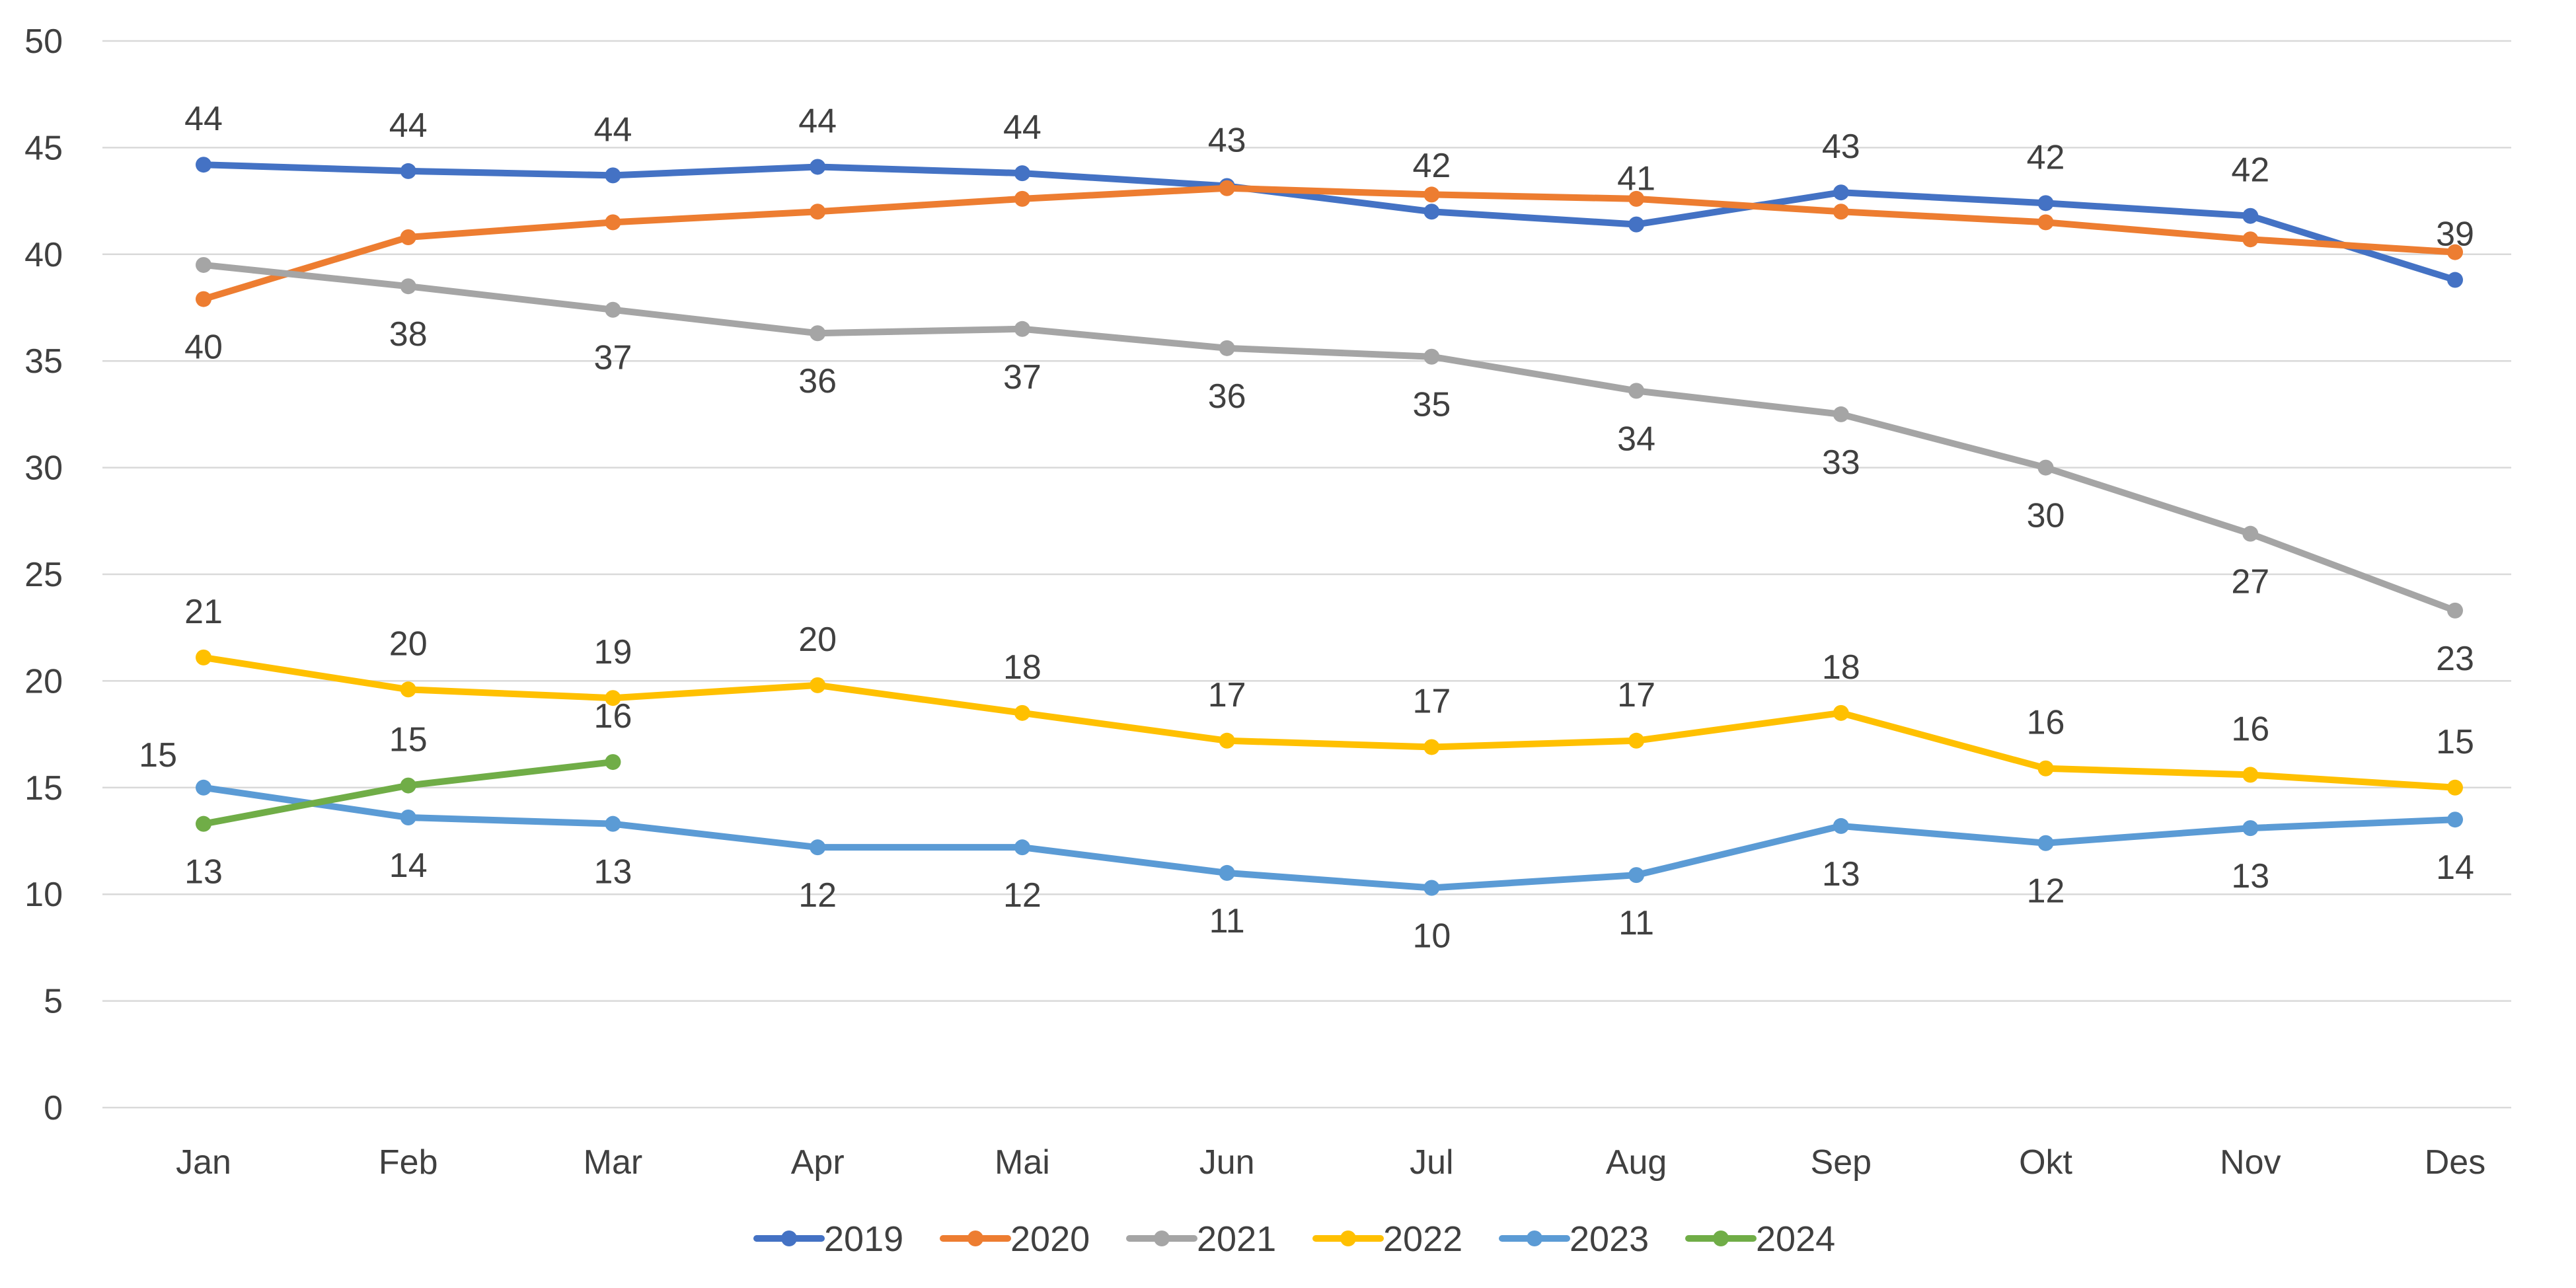 The height and width of the screenshot is (1288, 2576). I want to click on x-tick-label: Feb, so click(408, 1162).